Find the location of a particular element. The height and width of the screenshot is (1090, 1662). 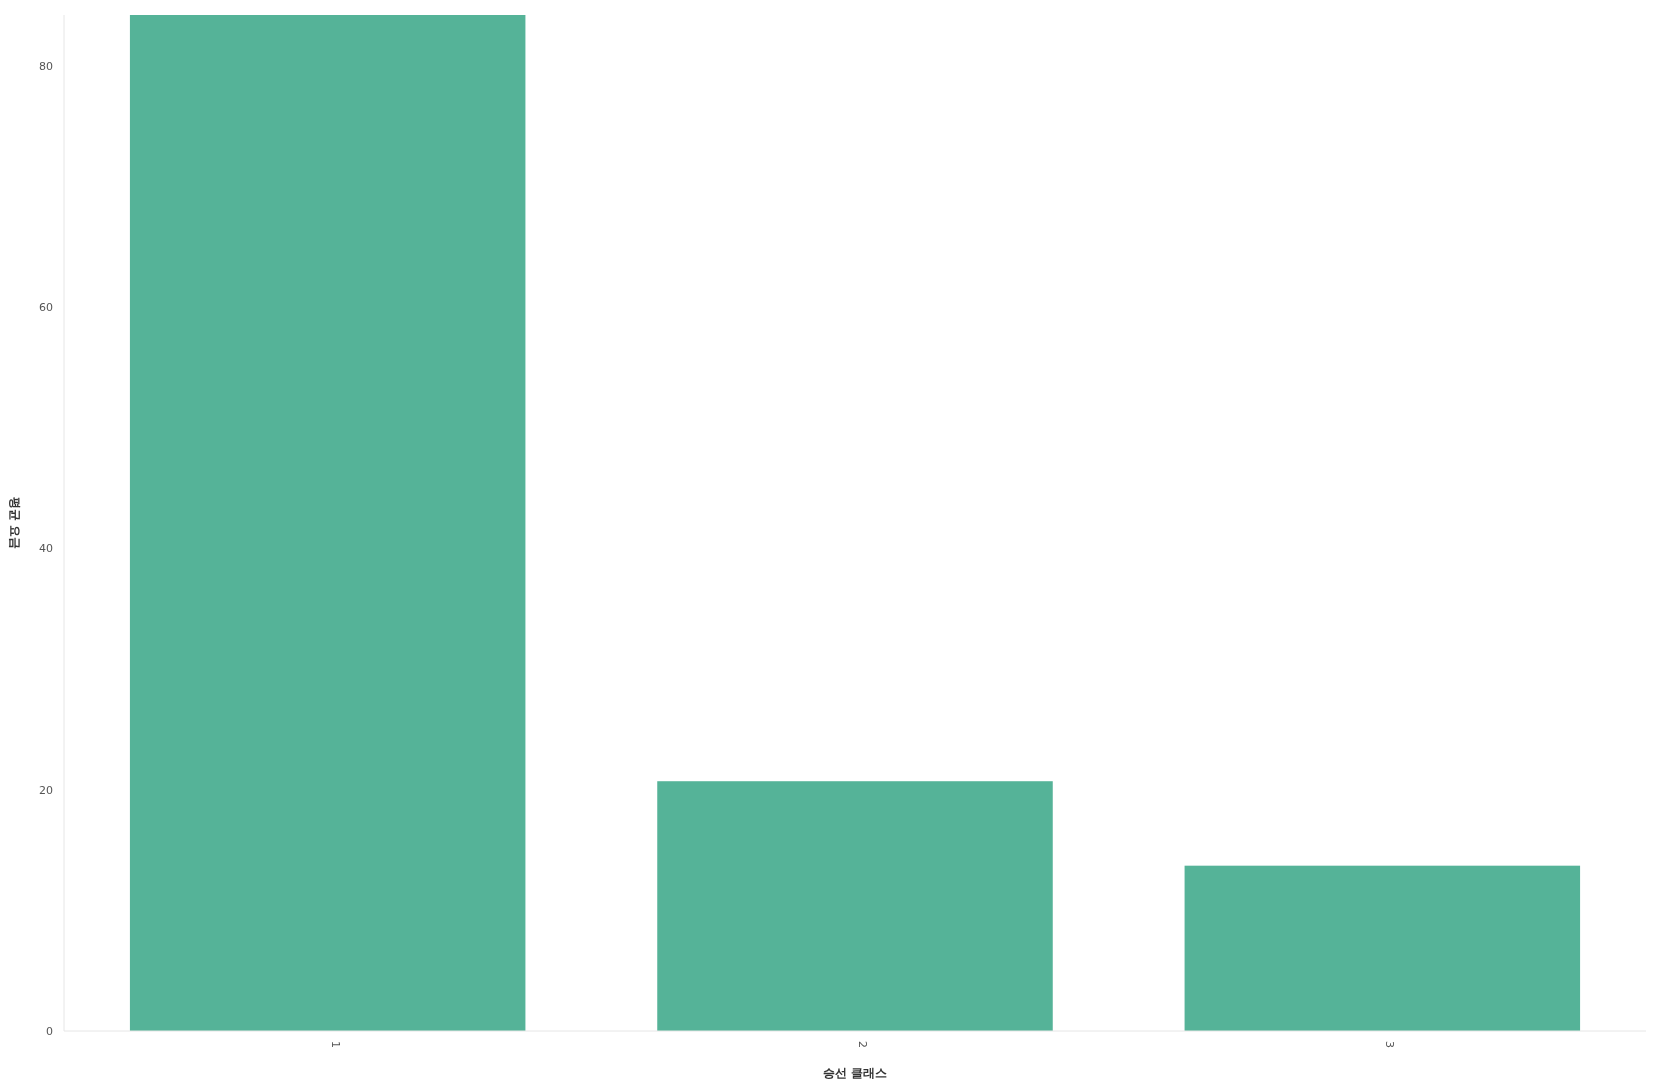

x-axis-title: 승선 클래스 is located at coordinates (855, 1073).